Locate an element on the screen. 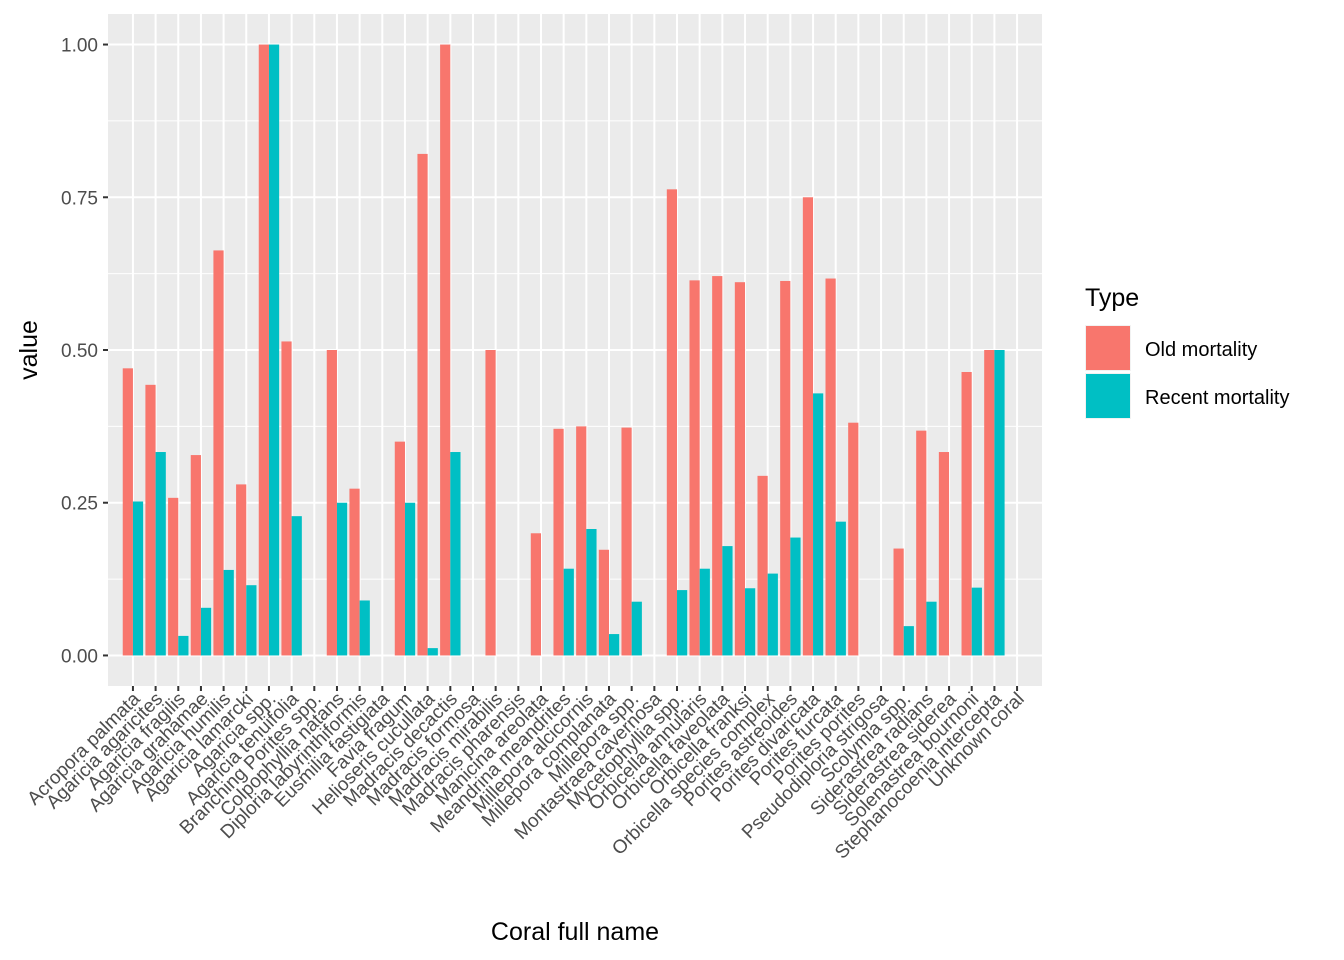  x-axis-title: Coral full name is located at coordinates (575, 932).